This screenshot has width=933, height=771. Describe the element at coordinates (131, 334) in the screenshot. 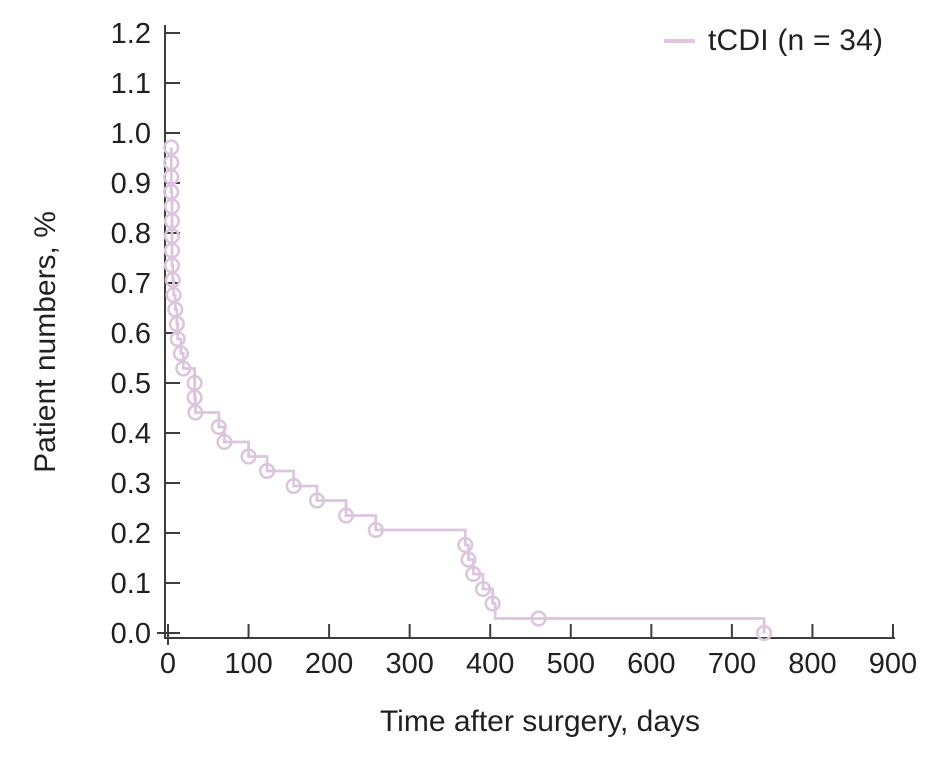

I see `y-tick-label: 0.6` at that location.